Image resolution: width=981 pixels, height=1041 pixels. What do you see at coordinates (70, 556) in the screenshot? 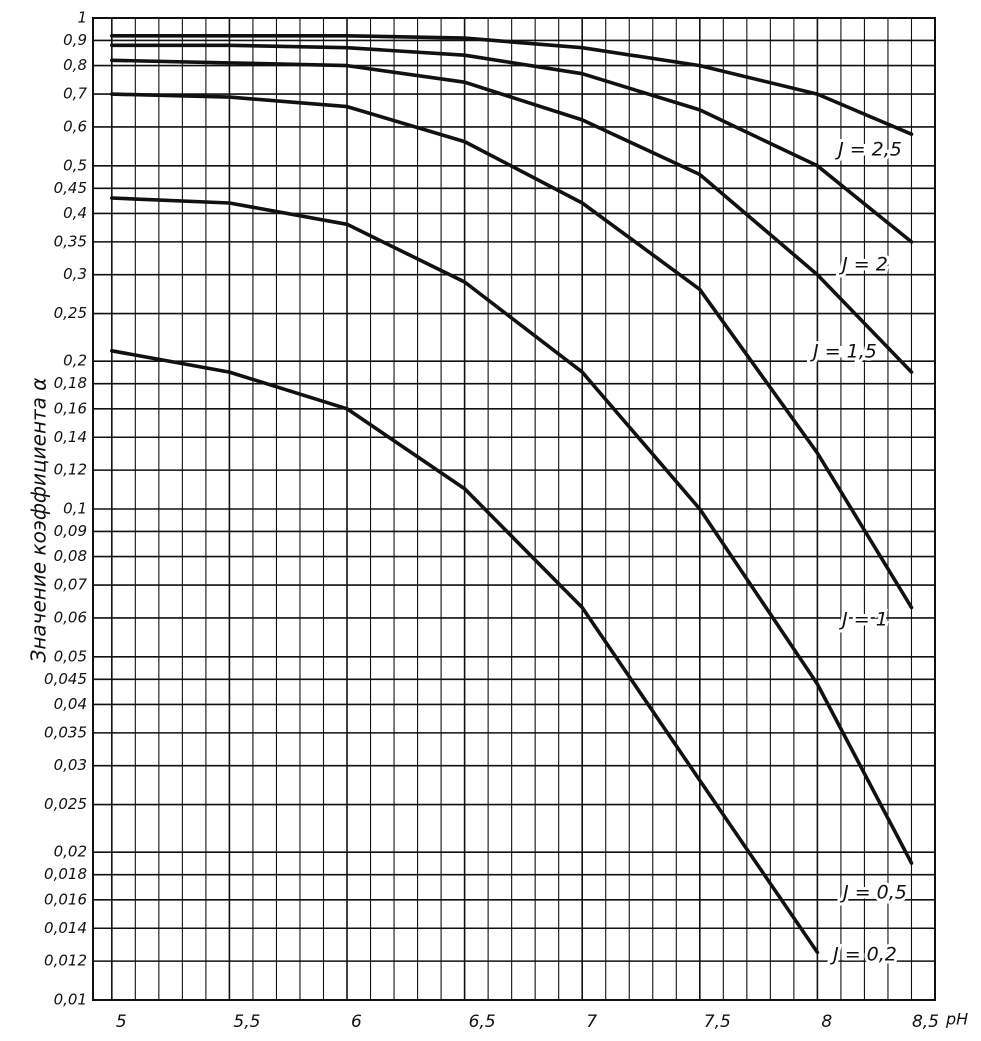
I see `y-tick-label: 0,08` at bounding box center [70, 556].